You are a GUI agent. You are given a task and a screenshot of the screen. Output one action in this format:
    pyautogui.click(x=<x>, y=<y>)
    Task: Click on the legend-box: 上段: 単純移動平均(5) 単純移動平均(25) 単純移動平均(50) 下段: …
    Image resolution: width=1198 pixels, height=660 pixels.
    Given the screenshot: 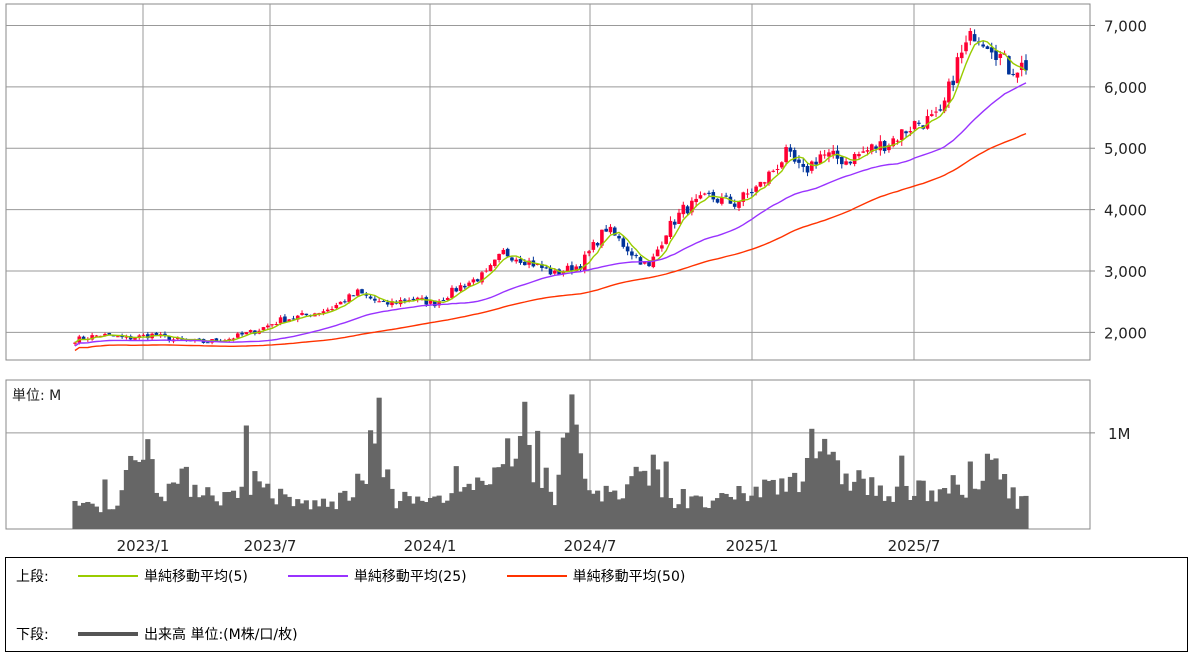 What is the action you would take?
    pyautogui.click(x=596, y=604)
    